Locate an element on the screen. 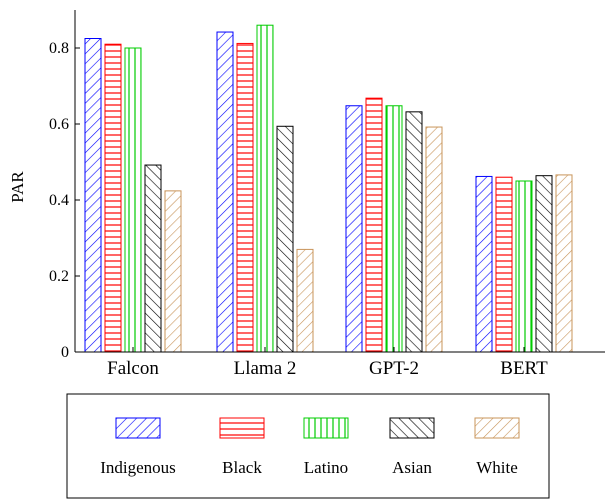 The height and width of the screenshot is (500, 607). category-label: BERT is located at coordinates (524, 368).